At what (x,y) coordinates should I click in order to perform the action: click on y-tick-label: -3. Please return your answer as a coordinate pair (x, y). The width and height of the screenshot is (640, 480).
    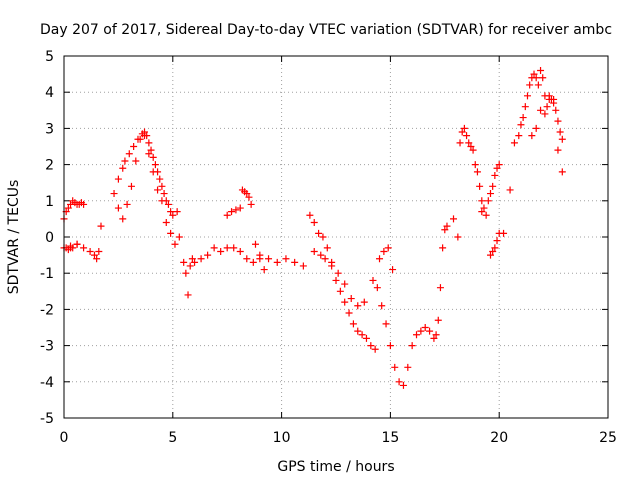
    Looking at the image, I should click on (47, 347).